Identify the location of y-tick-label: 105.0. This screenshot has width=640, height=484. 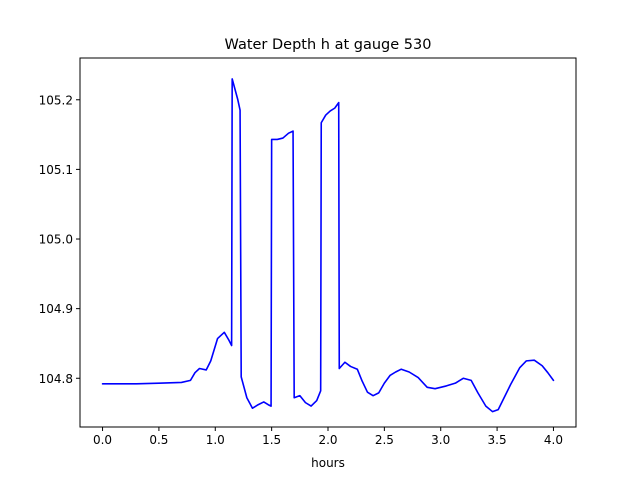
(56, 240).